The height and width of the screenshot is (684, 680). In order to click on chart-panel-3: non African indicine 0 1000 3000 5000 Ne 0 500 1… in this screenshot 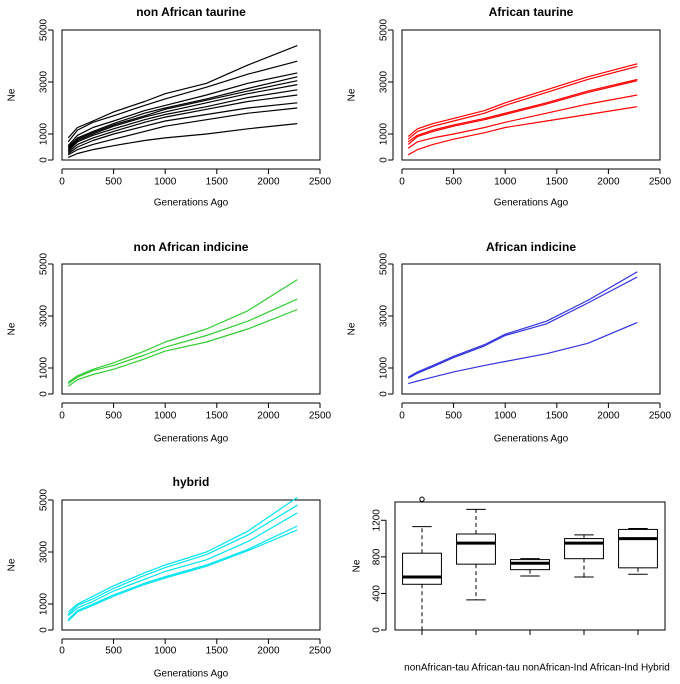, I will do `click(169, 342)`.